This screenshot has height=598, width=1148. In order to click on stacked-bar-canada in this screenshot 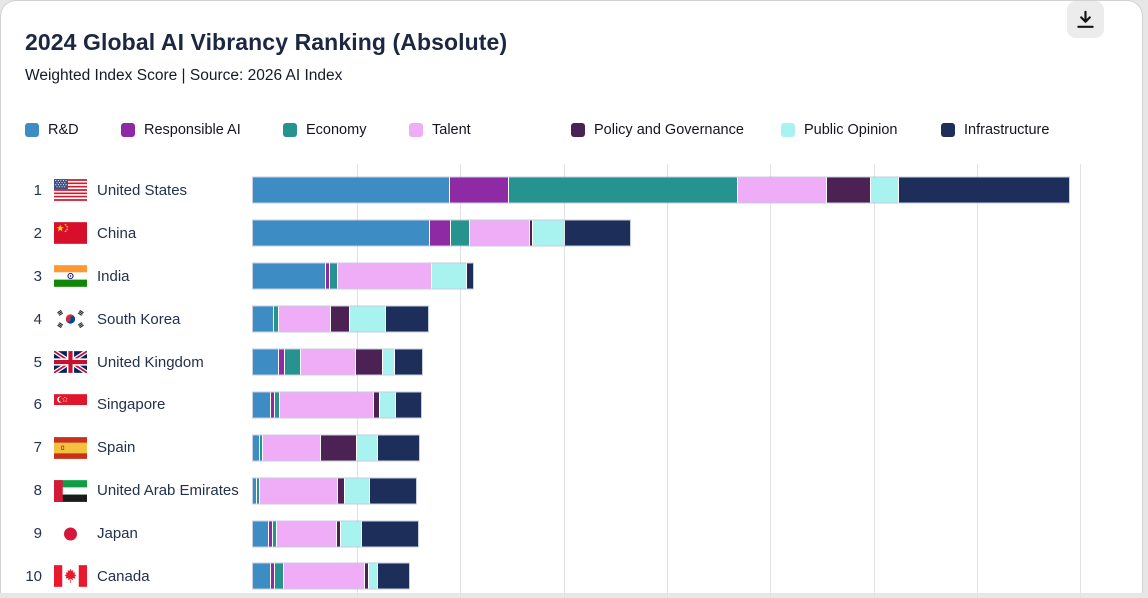, I will do `click(331, 576)`.